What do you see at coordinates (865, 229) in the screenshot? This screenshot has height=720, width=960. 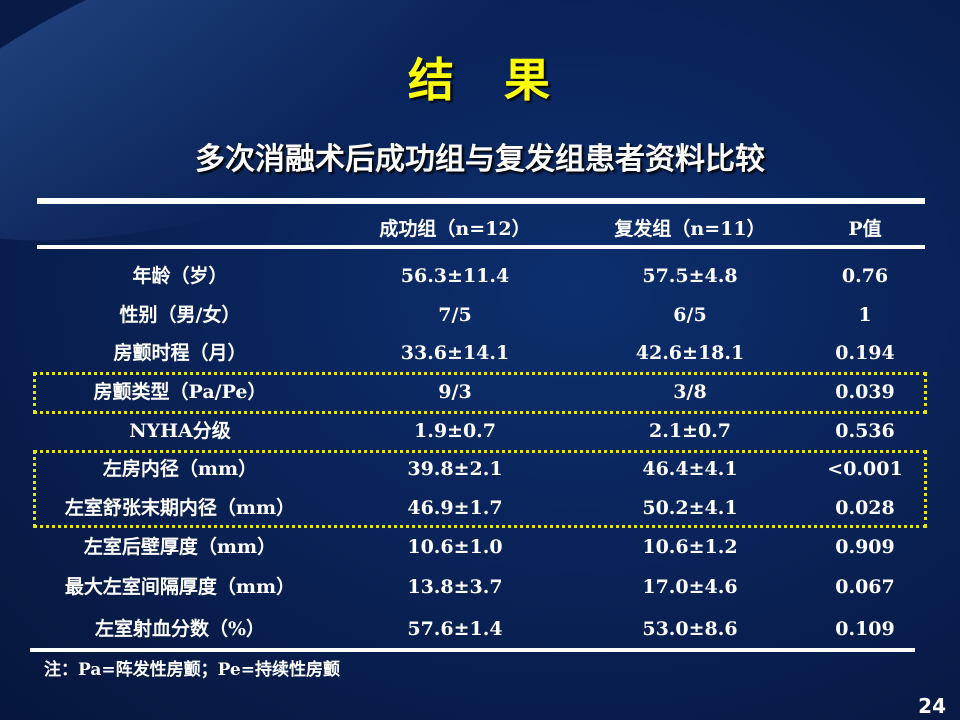 I see `header-p-value: P值` at bounding box center [865, 229].